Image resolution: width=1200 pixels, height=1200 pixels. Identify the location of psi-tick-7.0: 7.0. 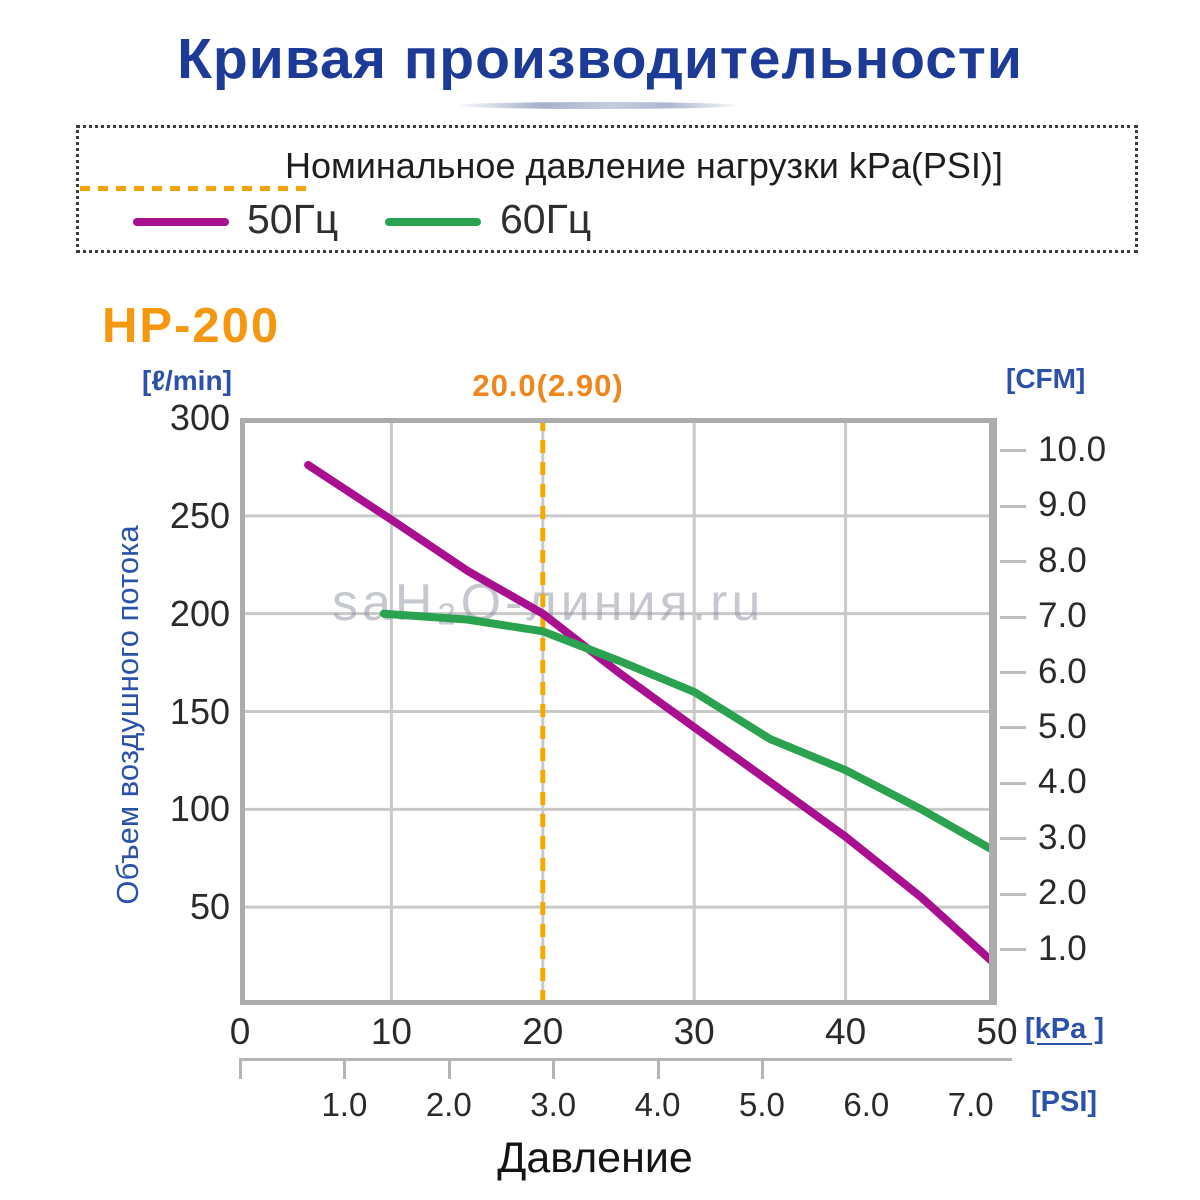
(970, 1104).